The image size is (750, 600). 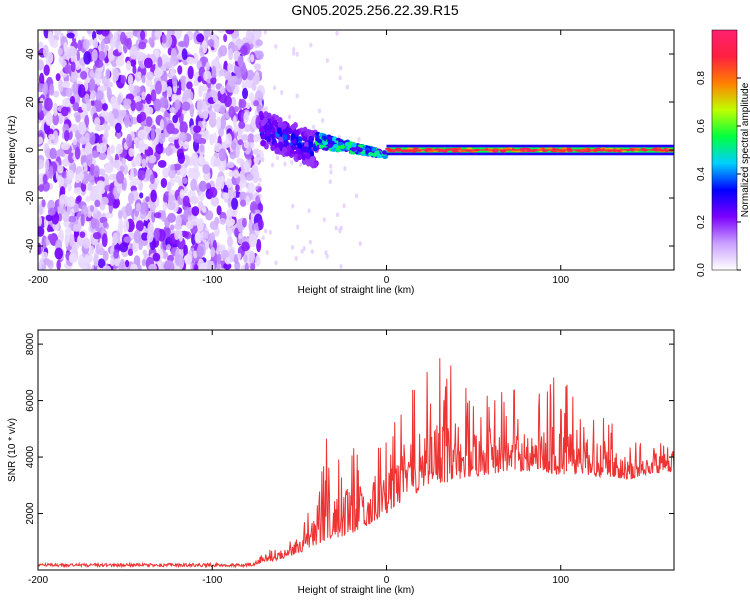 What do you see at coordinates (701, 78) in the screenshot?
I see `colorbar-tick-label: 0.8` at bounding box center [701, 78].